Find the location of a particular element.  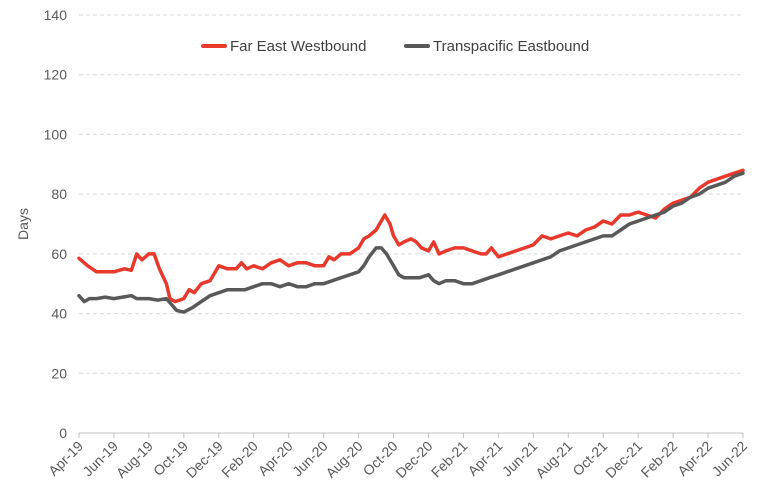

x-tick-label-17: Feb-22 is located at coordinates (659, 459).